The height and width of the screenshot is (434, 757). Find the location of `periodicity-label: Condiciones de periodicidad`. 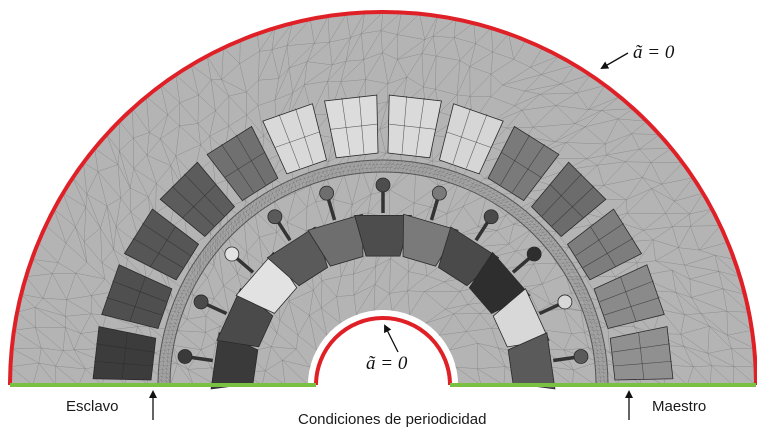

periodicity-label: Condiciones de periodicidad is located at coordinates (392, 419).